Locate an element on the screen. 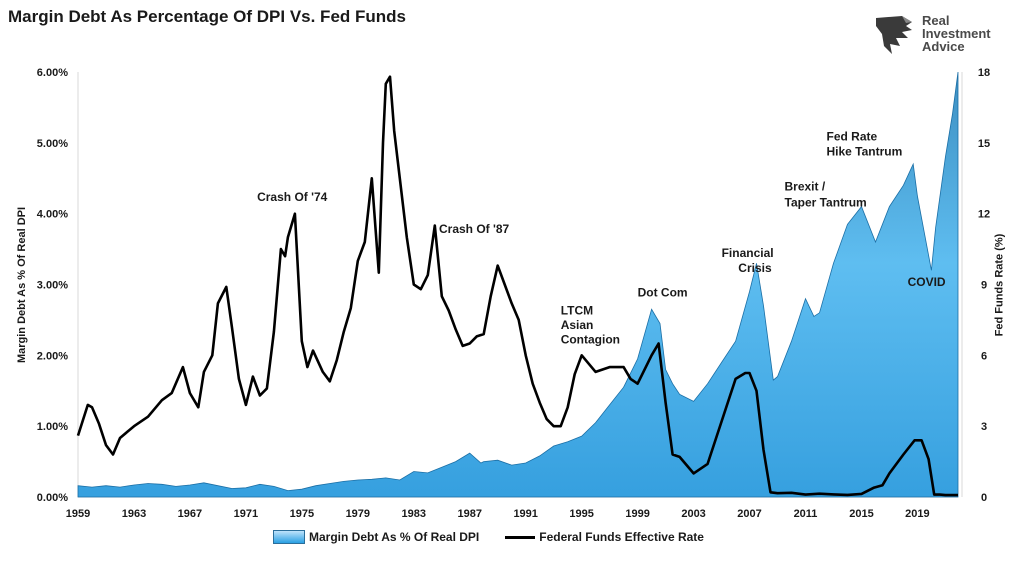 This screenshot has width=1024, height=569. x-tick-label: 1967 is located at coordinates (190, 514).